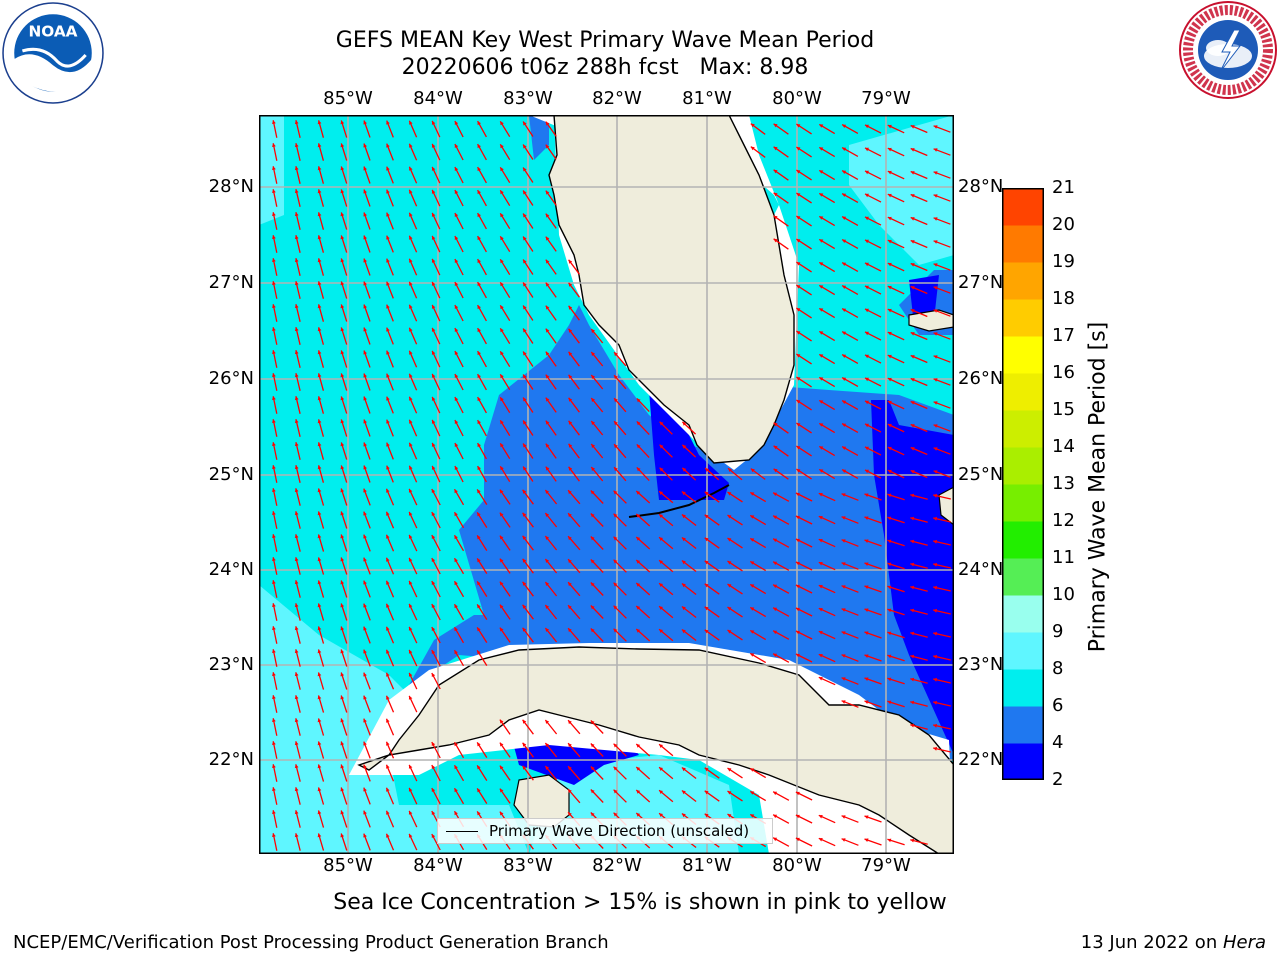 Image resolution: width=1280 pixels, height=960 pixels. I want to click on colorbar-tick-label: 12, so click(1063, 520).